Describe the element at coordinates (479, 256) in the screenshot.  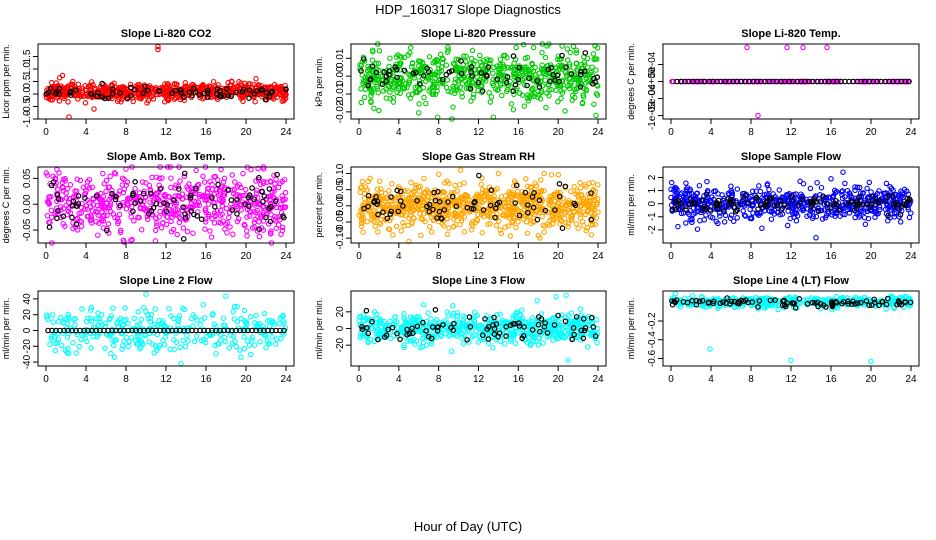
I see `x-tick-label: 12` at that location.